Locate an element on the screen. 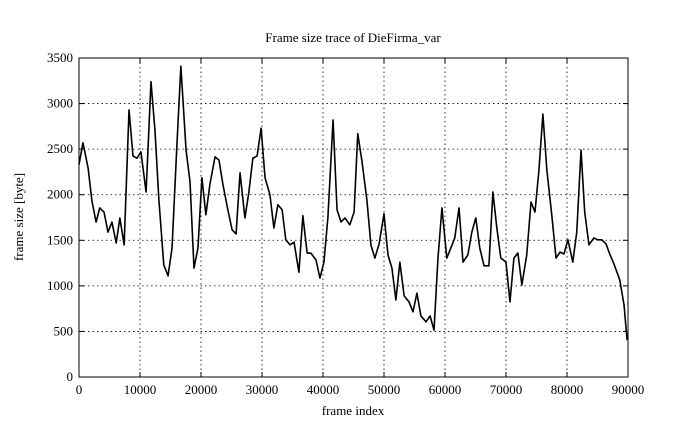 The height and width of the screenshot is (429, 695). x-tick-label: 50000 is located at coordinates (384, 389).